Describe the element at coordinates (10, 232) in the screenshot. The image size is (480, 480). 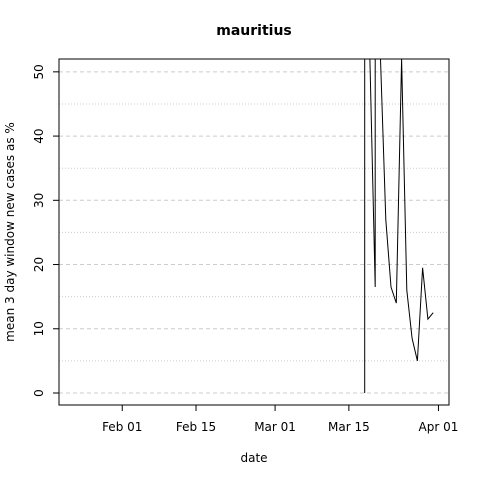
I see `y-axis-label: mean 3 day window new cases as %` at that location.